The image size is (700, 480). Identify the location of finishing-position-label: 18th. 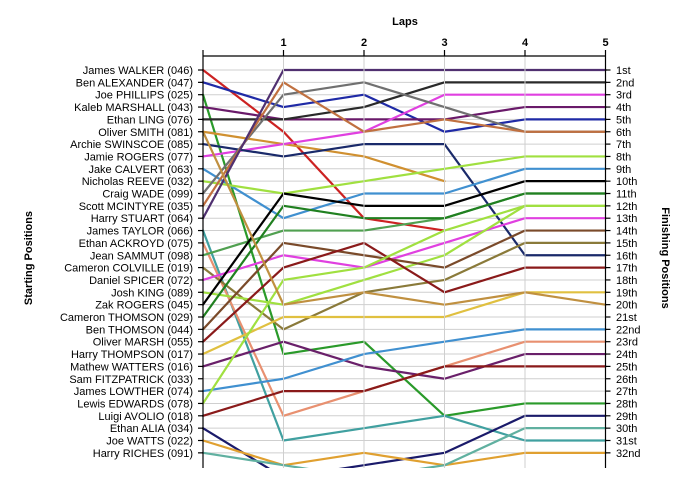
(626, 281).